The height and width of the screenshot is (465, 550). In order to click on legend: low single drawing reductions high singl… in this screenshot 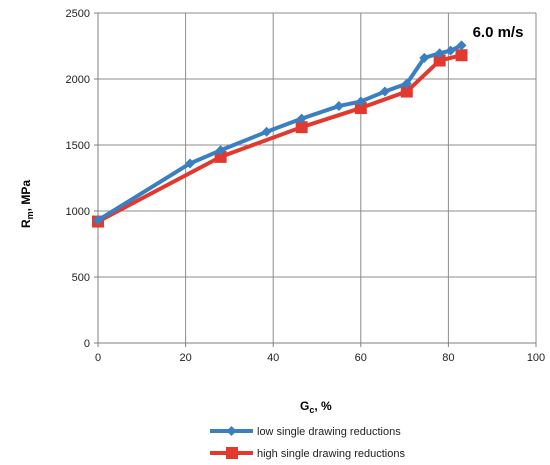, I will do `click(307, 443)`.